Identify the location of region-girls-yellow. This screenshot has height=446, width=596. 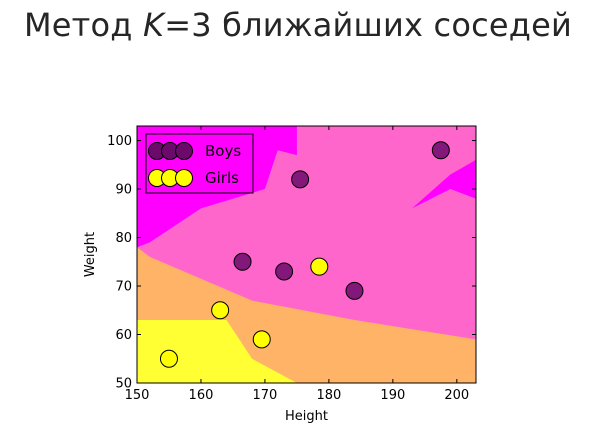
(217, 351).